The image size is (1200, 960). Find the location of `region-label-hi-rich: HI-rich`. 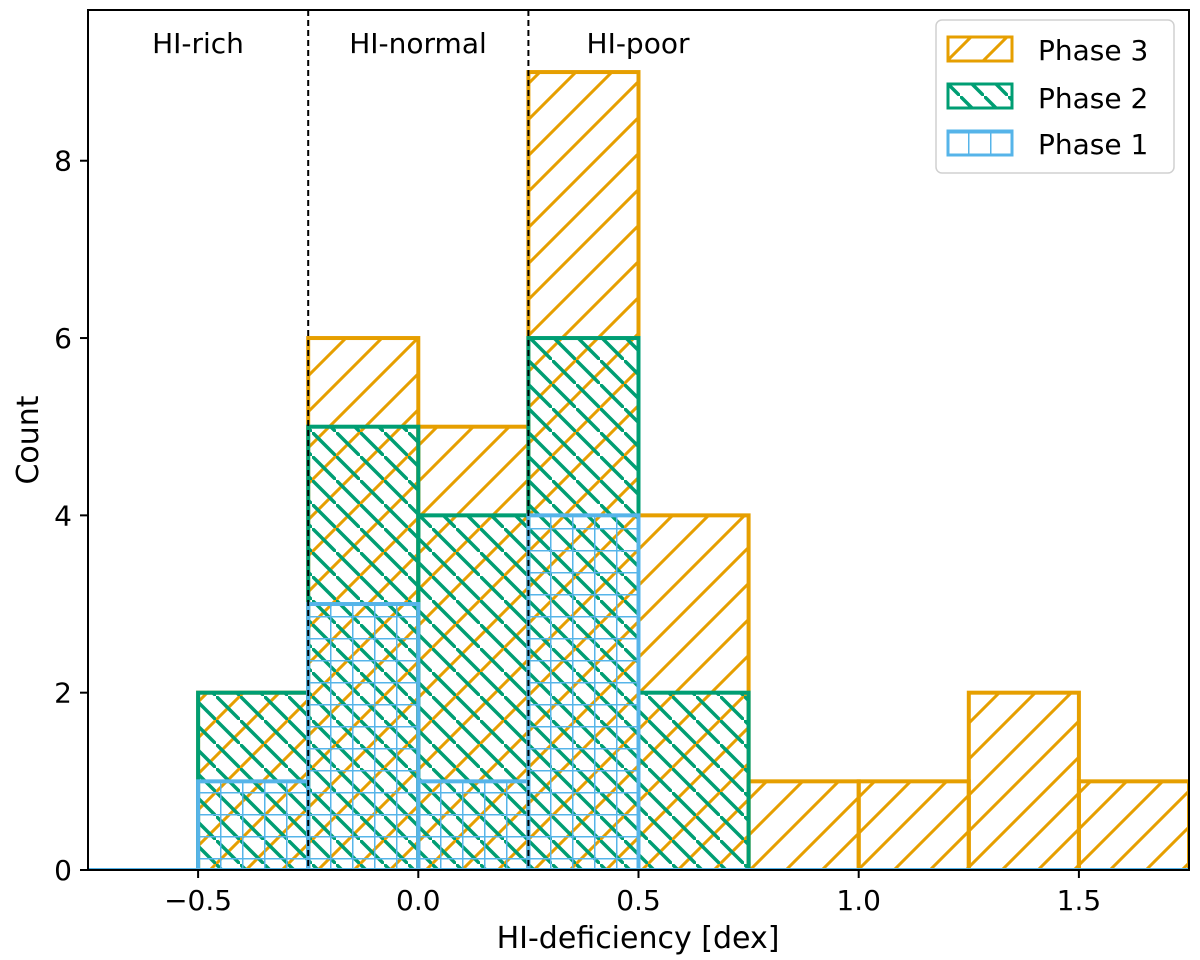

region-label-hi-rich: HI-rich is located at coordinates (198, 43).